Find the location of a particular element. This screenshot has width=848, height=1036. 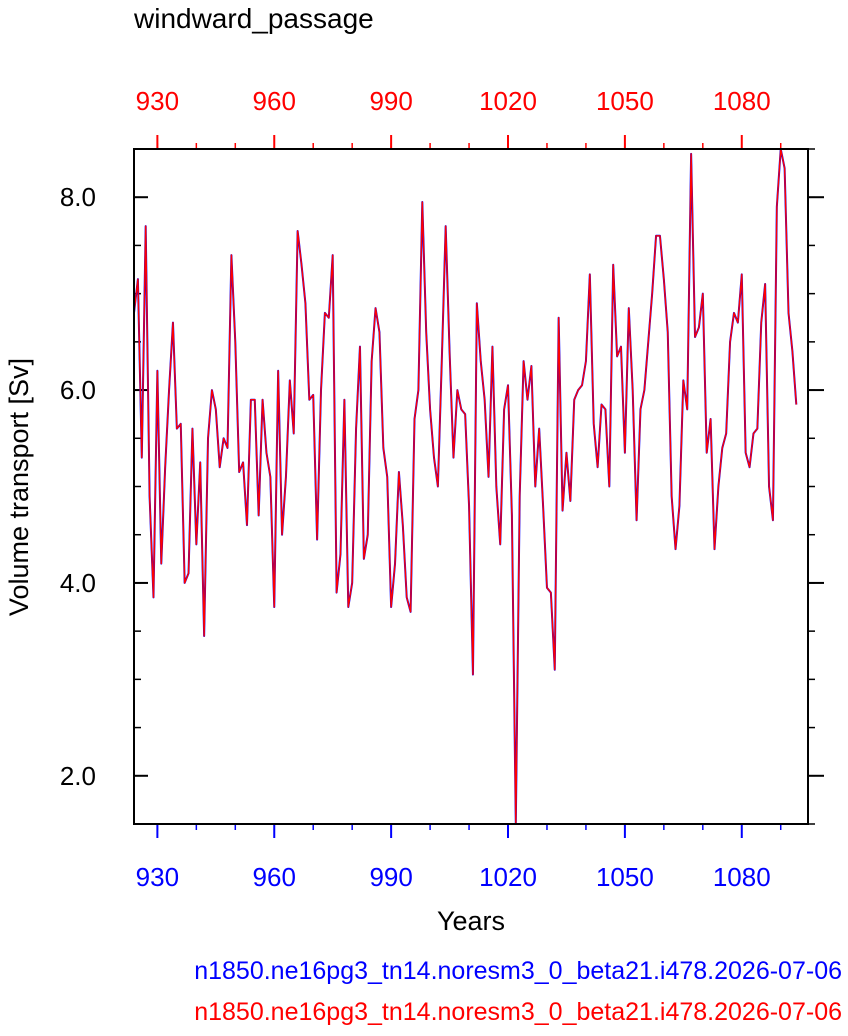

right-y-axis is located at coordinates (816, 486).